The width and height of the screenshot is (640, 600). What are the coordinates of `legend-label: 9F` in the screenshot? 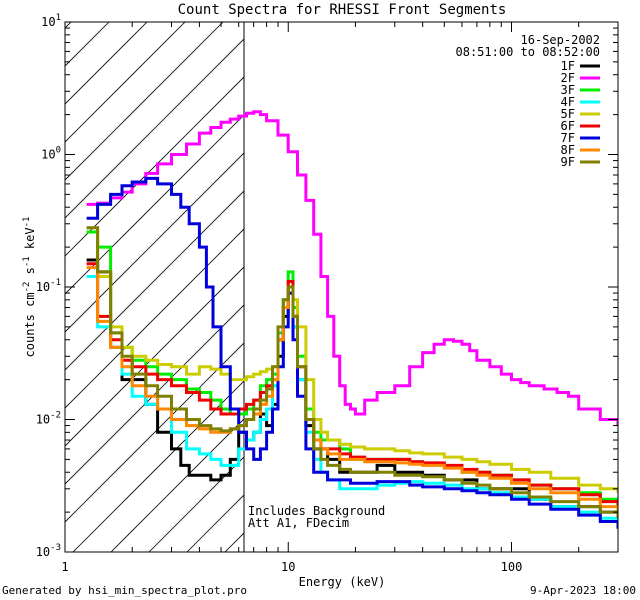 It's located at (568, 162).